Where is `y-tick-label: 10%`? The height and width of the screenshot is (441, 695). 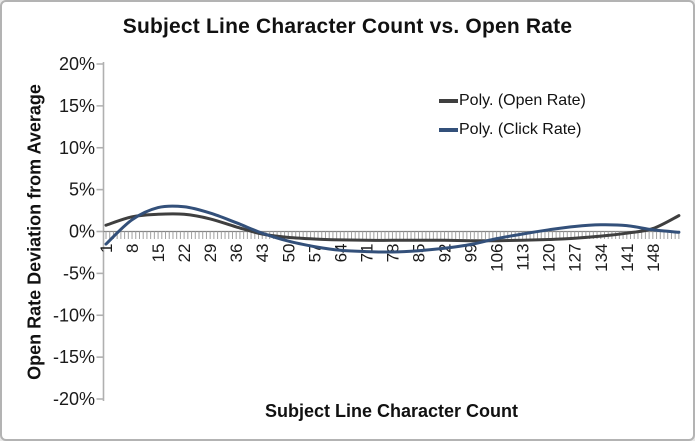
y-tick-label: 10% is located at coordinates (77, 148).